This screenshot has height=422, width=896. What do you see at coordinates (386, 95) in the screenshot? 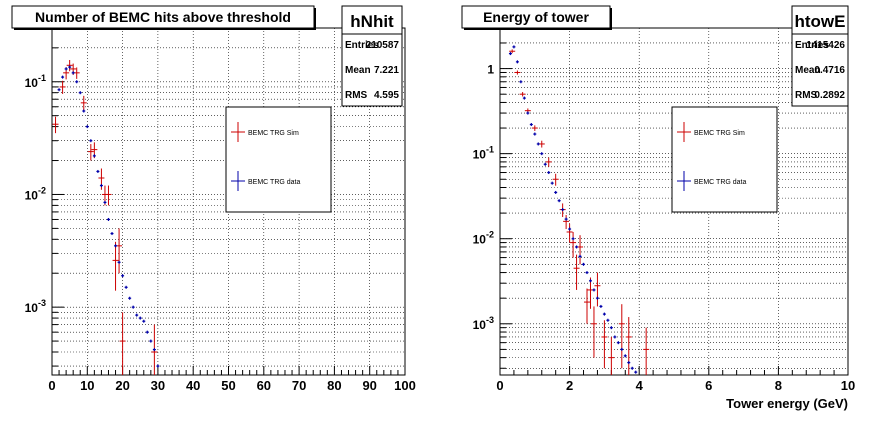
I see `stats-value: 4.595` at bounding box center [386, 95].